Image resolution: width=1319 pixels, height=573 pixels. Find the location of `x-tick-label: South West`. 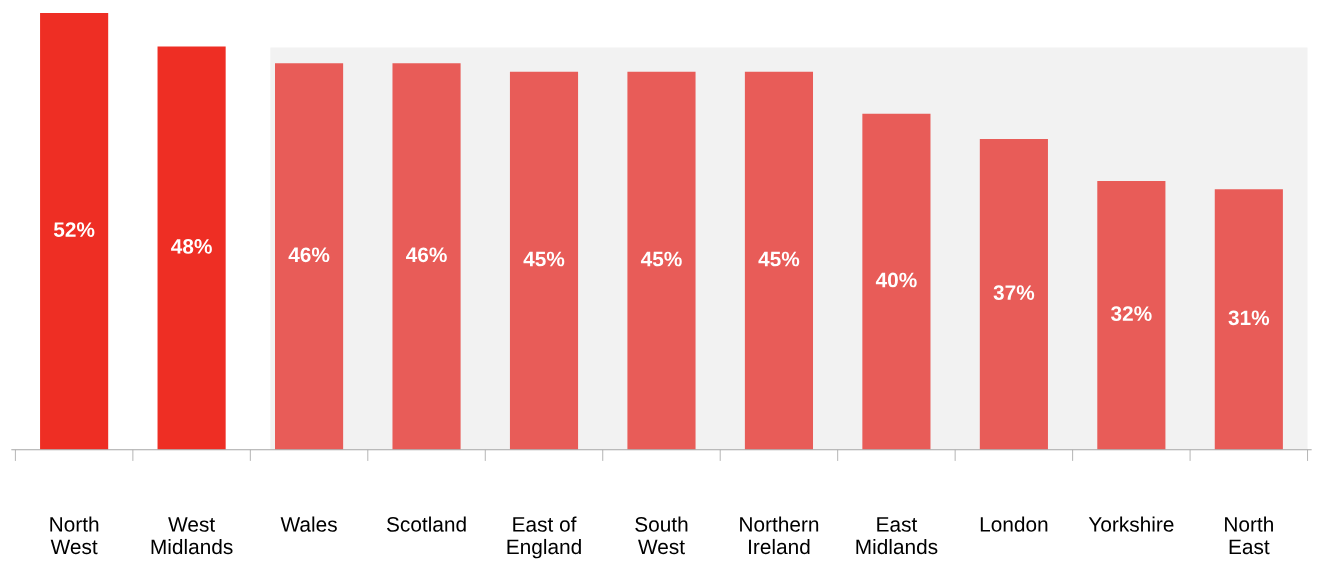

x-tick-label: South West is located at coordinates (661, 535).